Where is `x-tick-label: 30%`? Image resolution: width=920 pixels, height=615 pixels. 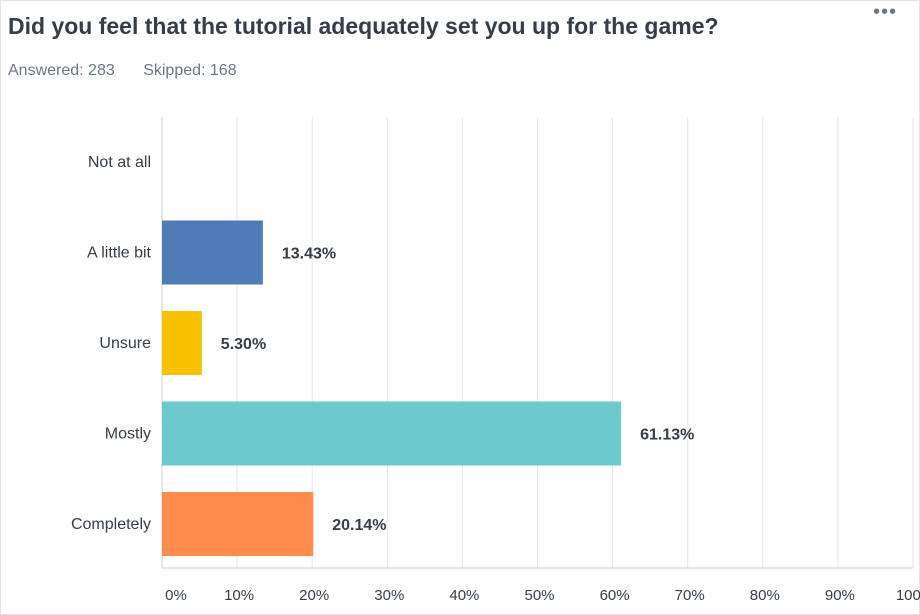 x-tick-label: 30% is located at coordinates (389, 595).